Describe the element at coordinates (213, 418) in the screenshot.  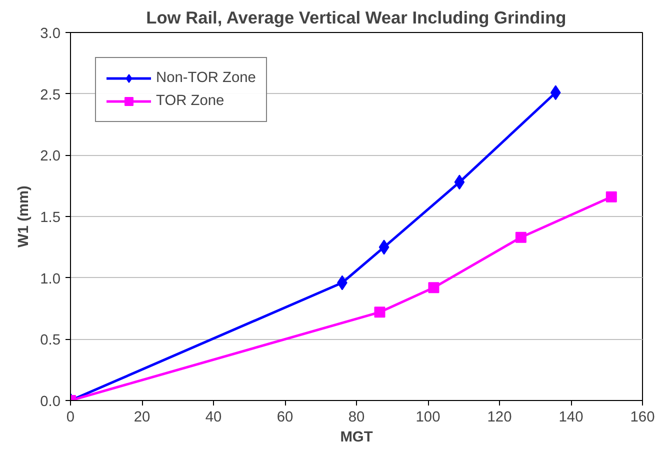
I see `x-tick-label: 40` at that location.